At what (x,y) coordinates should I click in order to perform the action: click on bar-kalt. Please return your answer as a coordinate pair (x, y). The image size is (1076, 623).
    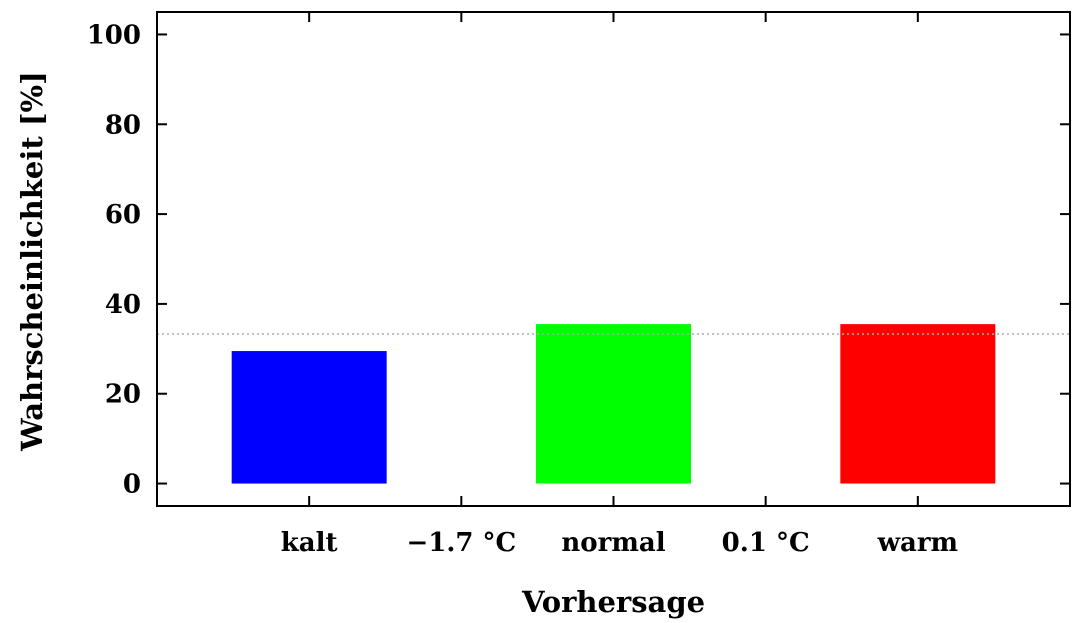
    Looking at the image, I should click on (309, 417).